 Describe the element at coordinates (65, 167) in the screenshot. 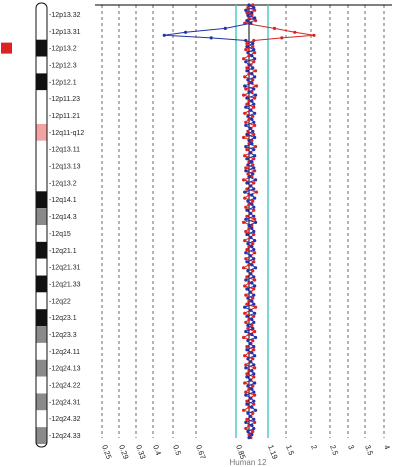

I see `band-label: -12q13.13` at that location.